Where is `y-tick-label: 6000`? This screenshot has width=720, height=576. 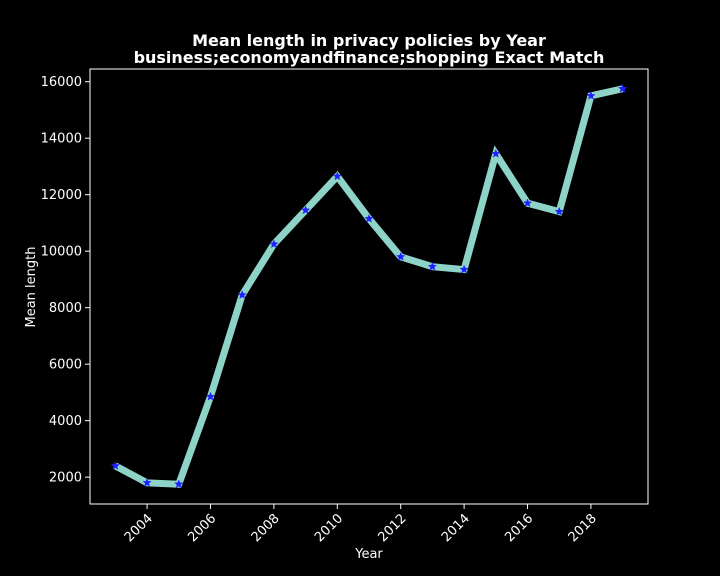 y-tick-label: 6000 is located at coordinates (65, 365).